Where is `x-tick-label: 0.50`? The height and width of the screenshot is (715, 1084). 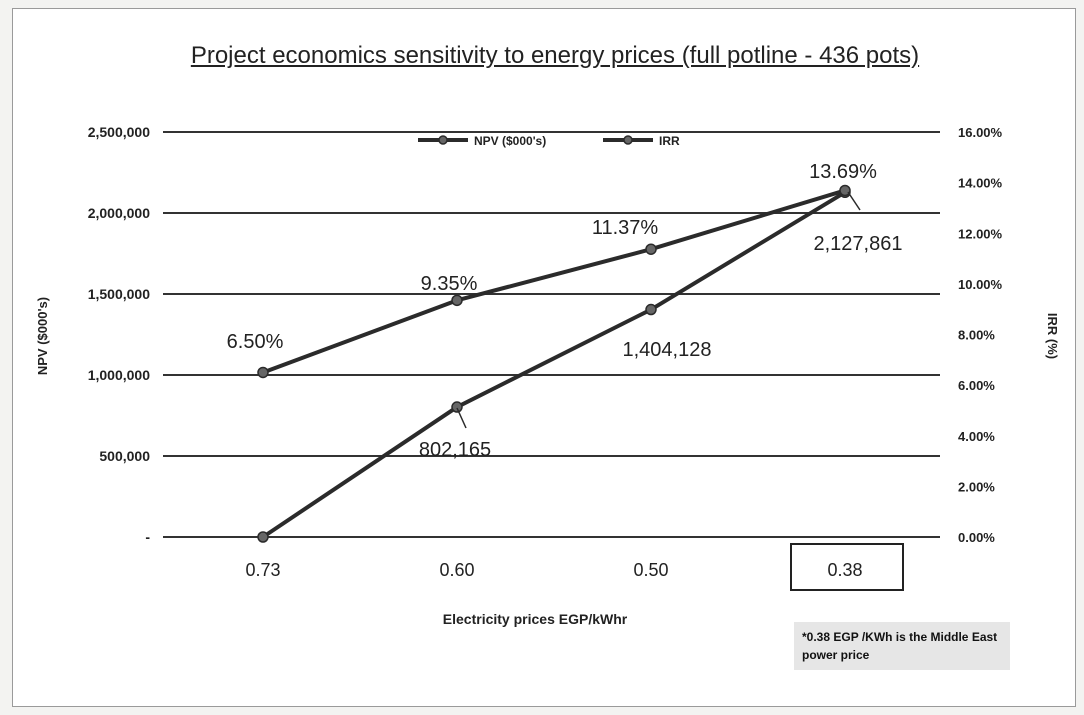
x-tick-label: 0.50 is located at coordinates (650, 570).